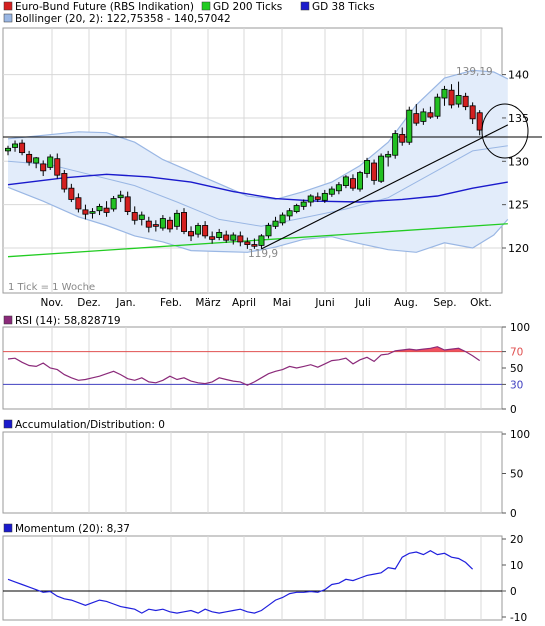 The width and height of the screenshot is (545, 626). Describe the element at coordinates (263, 254) in the screenshot. I see `low-annotation: 119,9` at that location.